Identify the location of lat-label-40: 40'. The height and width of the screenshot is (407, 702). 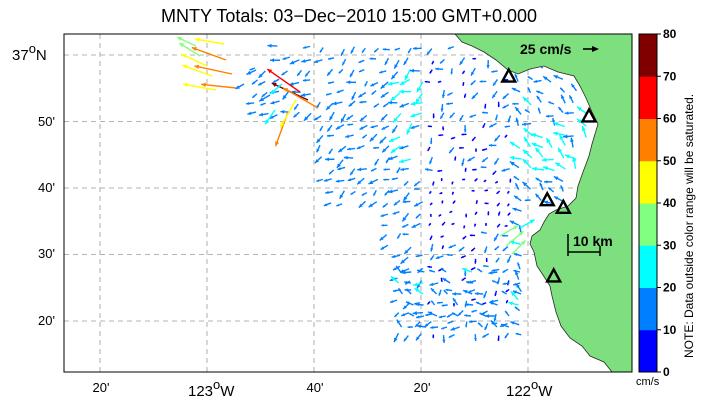
(46, 187).